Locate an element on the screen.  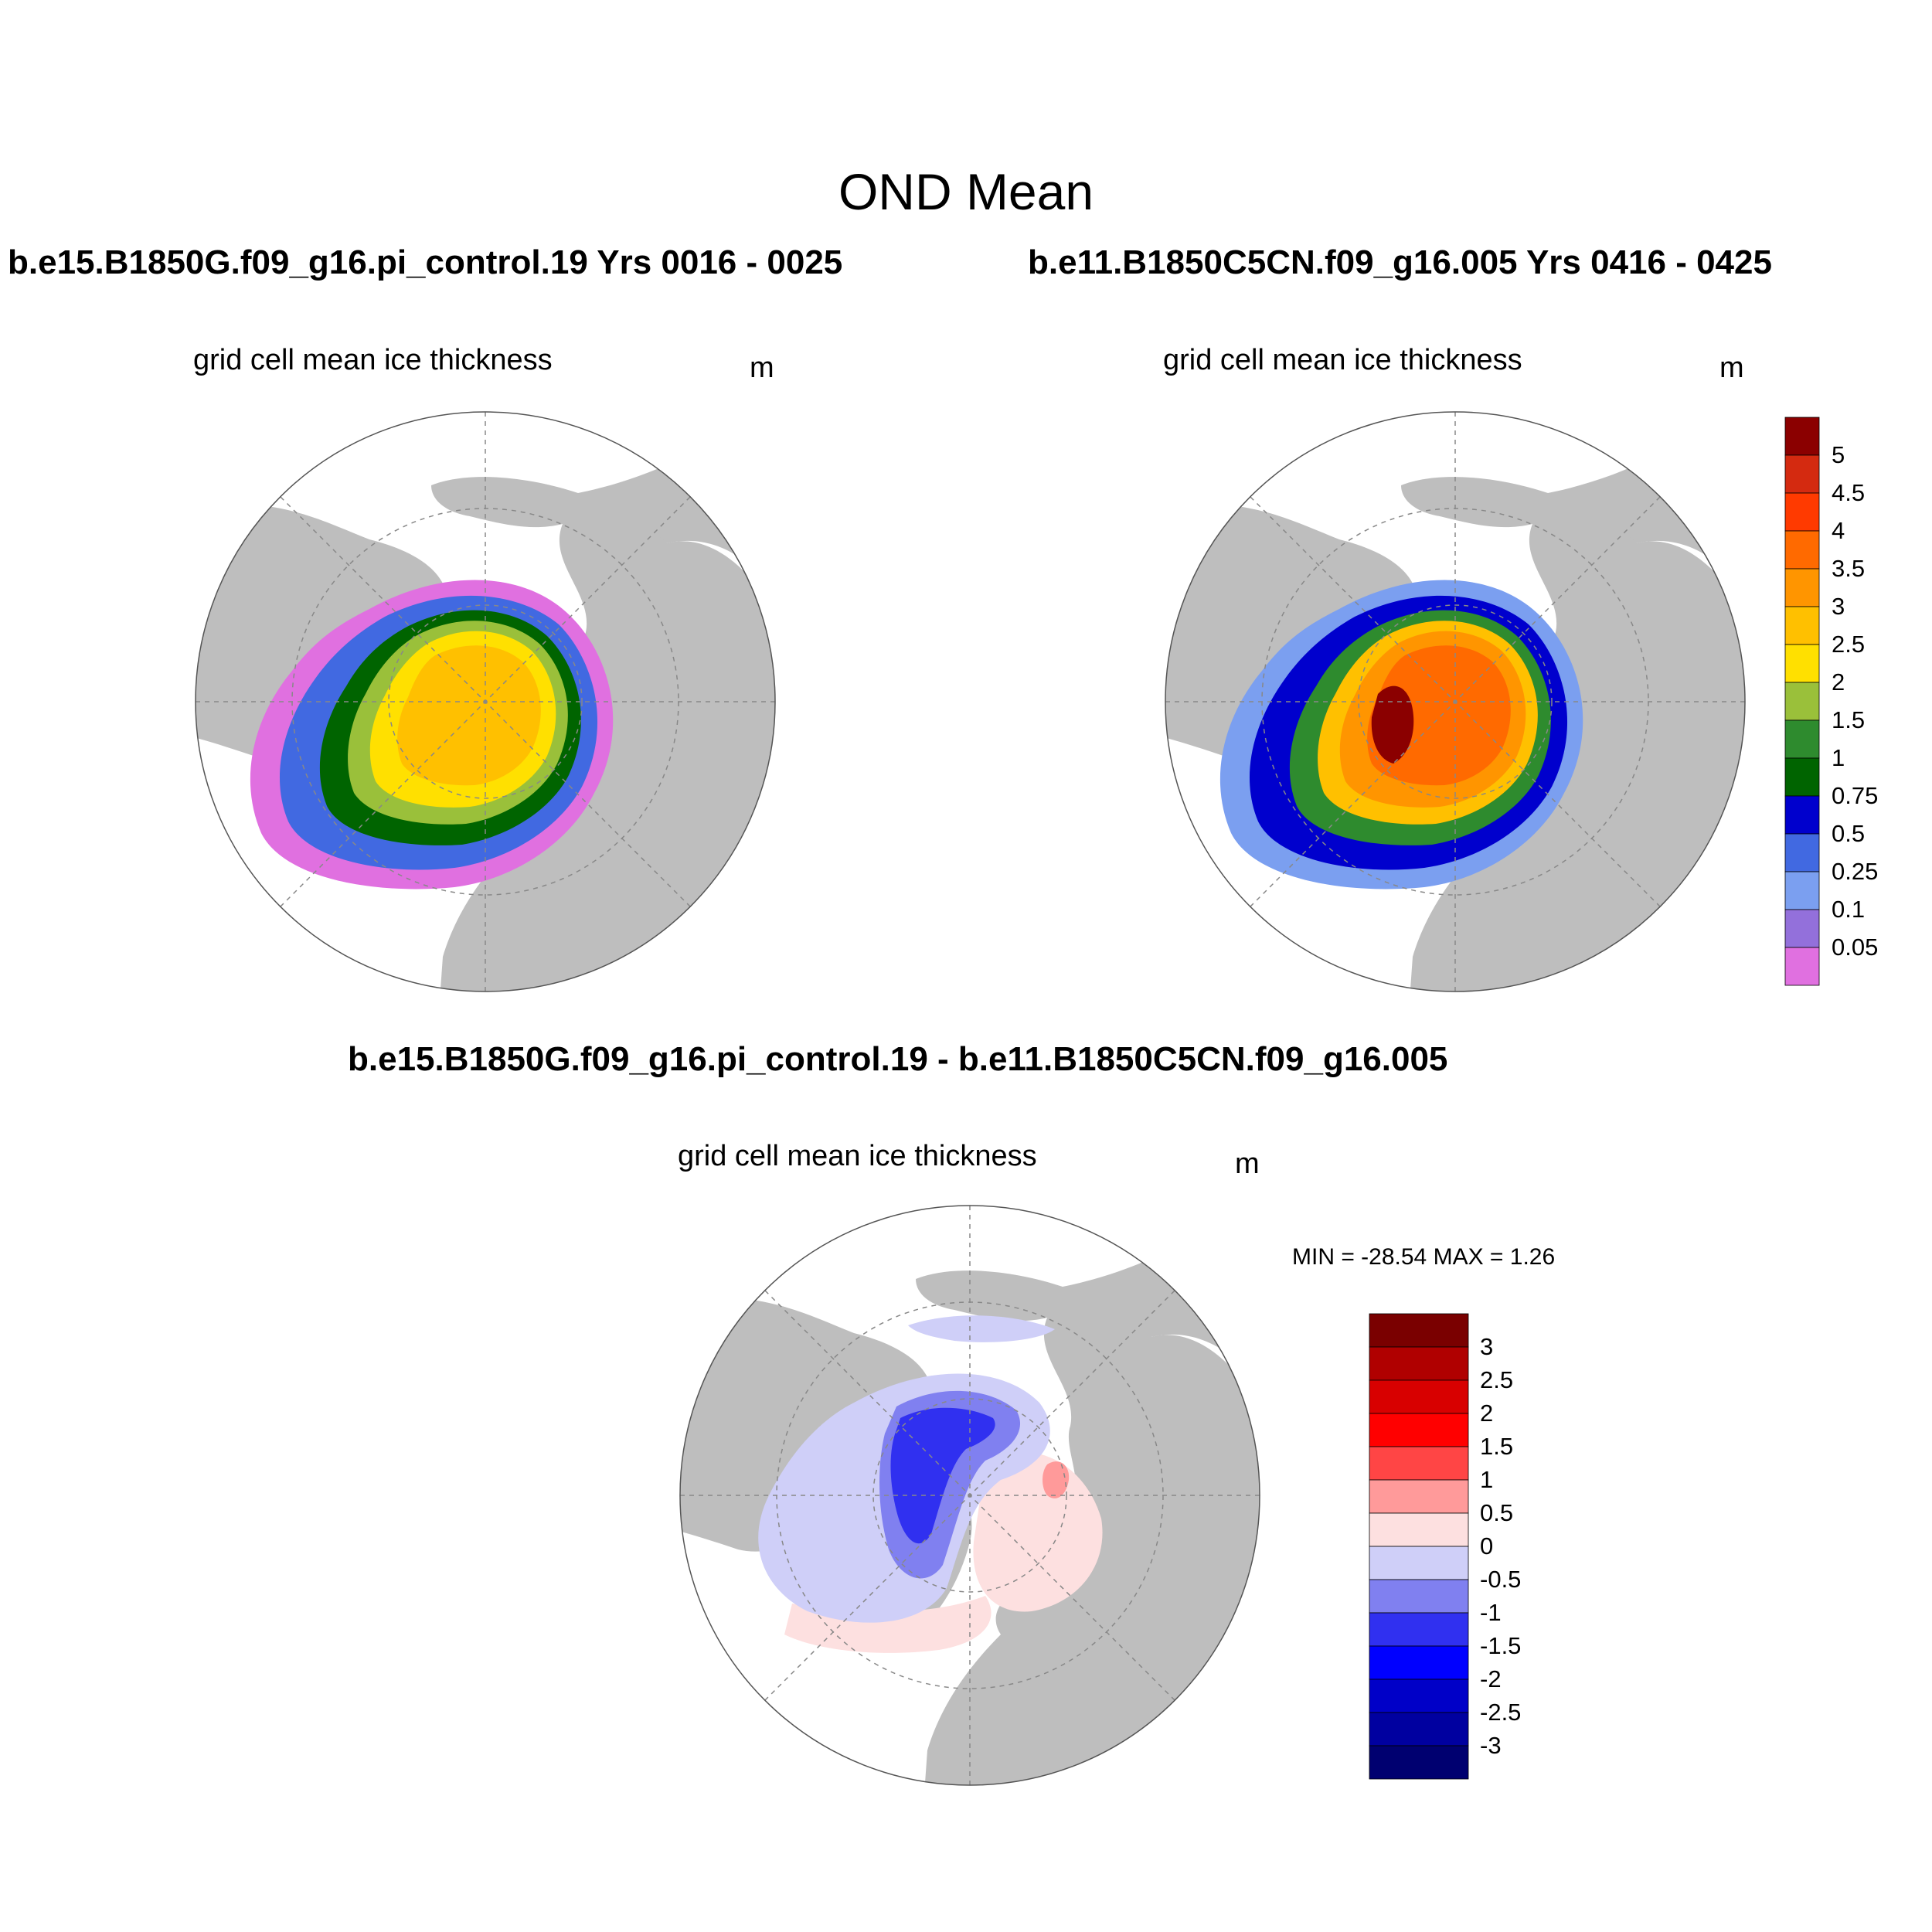
colorbar-difference-tick-label: 0 is located at coordinates (1487, 1546).